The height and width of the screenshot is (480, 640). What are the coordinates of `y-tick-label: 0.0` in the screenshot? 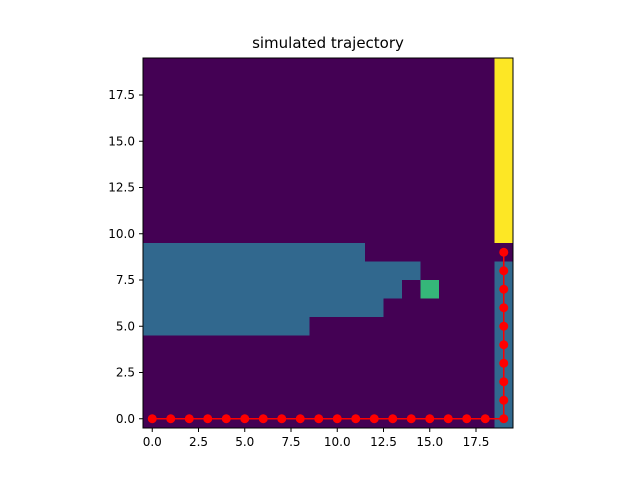 It's located at (125, 419).